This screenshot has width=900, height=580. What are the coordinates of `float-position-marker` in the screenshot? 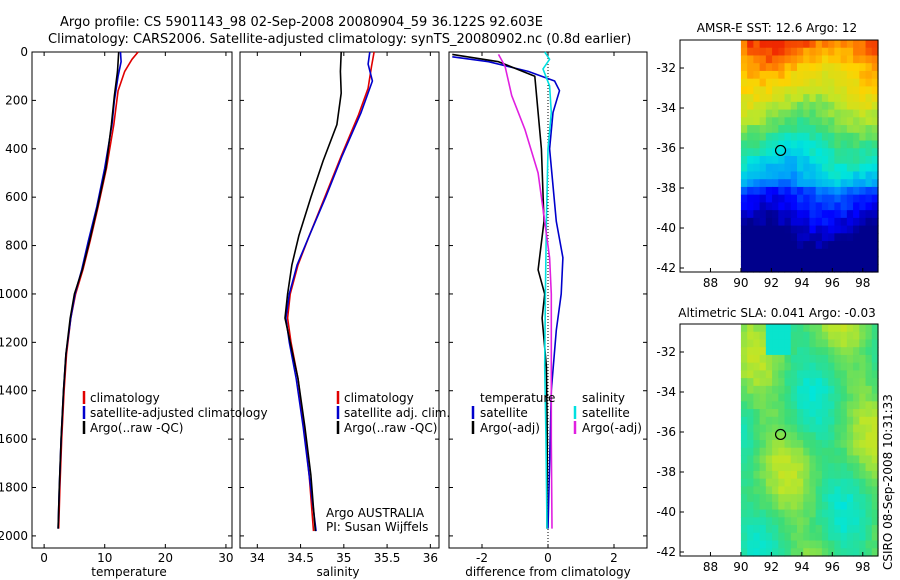 It's located at (780, 434).